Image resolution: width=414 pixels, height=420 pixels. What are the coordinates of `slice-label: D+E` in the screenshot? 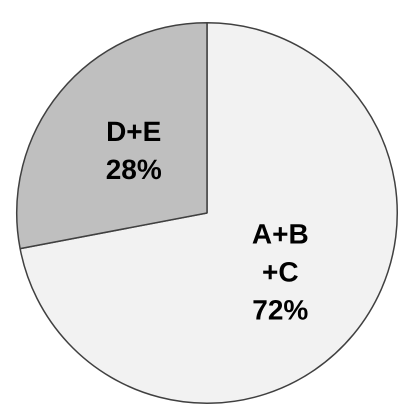 It's located at (134, 132).